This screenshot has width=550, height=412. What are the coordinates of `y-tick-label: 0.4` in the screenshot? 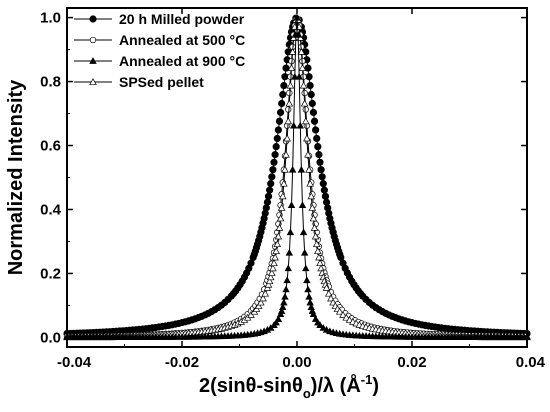 It's located at (51, 209).